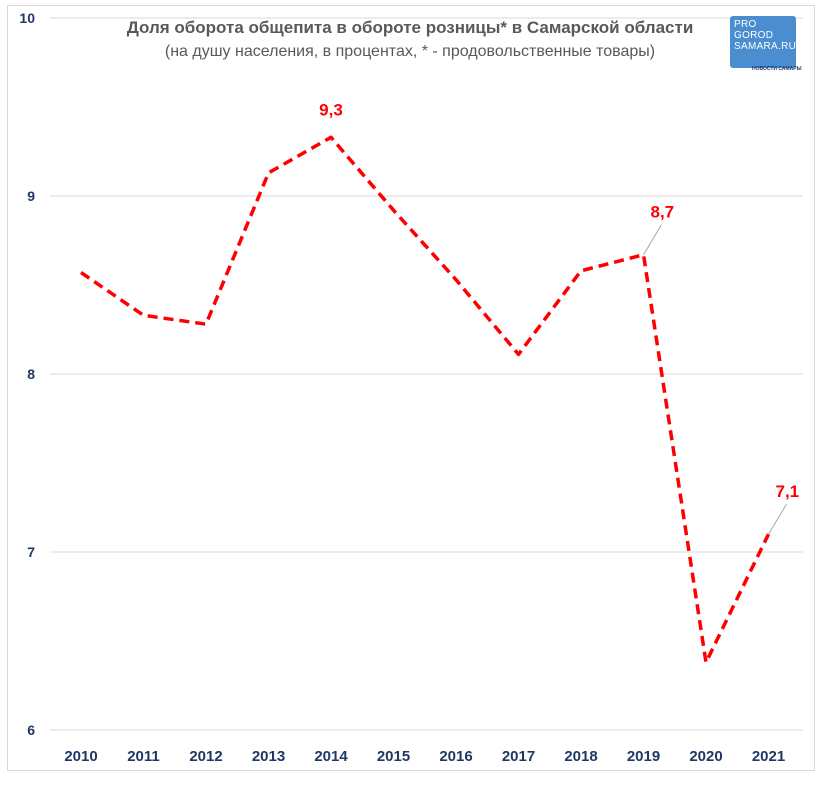  Describe the element at coordinates (705, 756) in the screenshot. I see `x-tick-label: 2020` at that location.